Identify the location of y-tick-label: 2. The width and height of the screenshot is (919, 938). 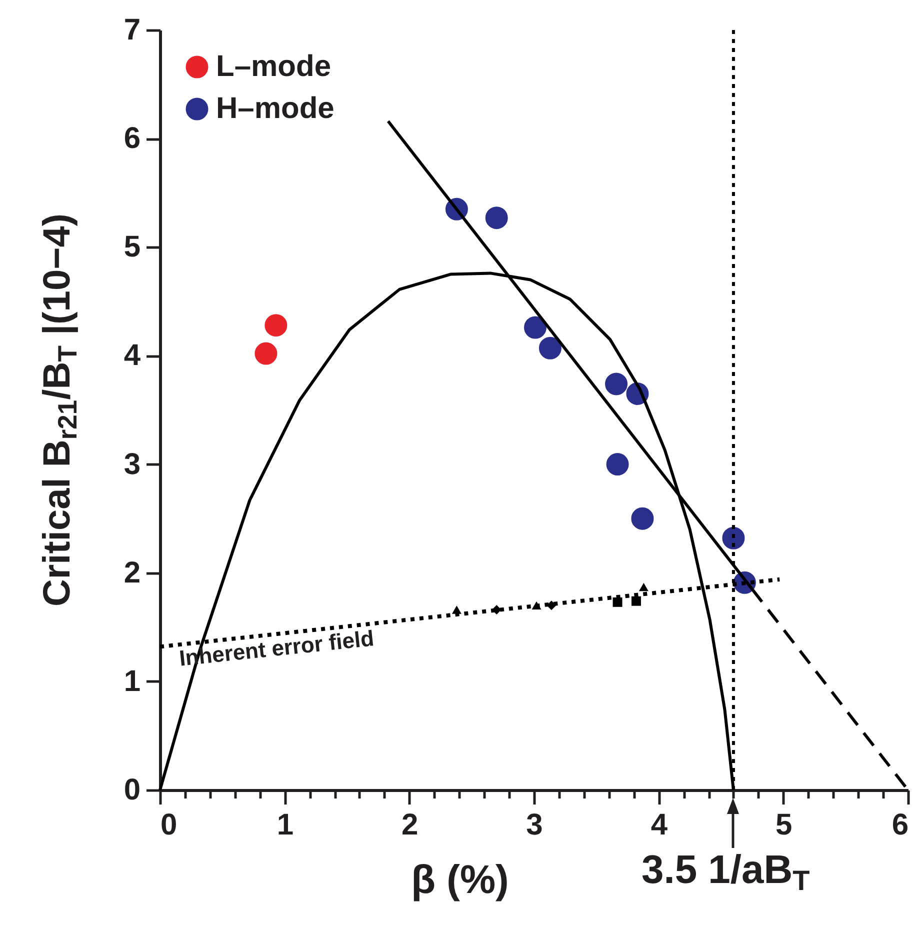
(132, 573).